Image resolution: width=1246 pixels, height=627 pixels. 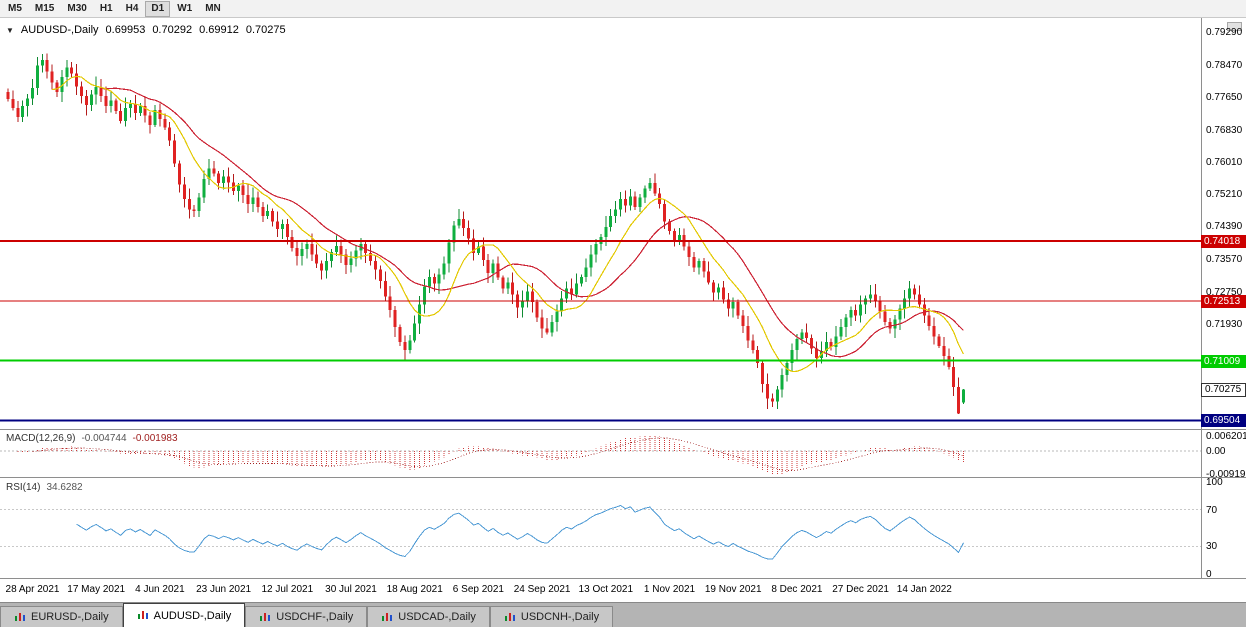 What do you see at coordinates (520, 532) in the screenshot?
I see `rsi-line` at bounding box center [520, 532].